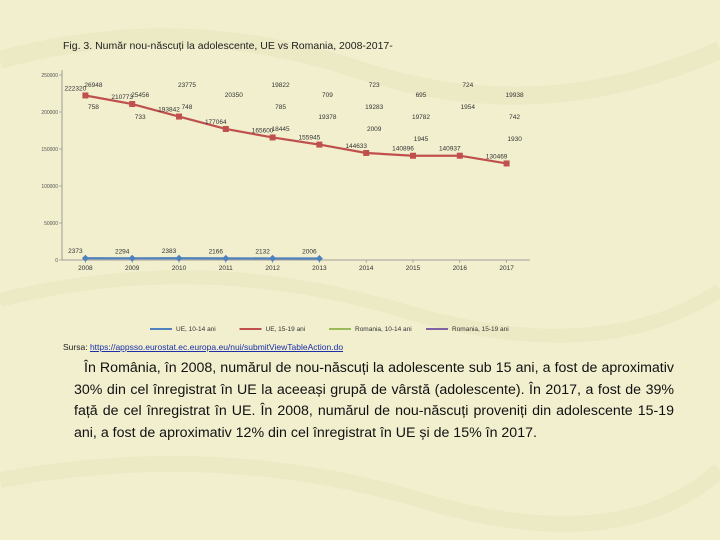  What do you see at coordinates (122, 97) in the screenshot?
I see `data-label: 210773` at bounding box center [122, 97].